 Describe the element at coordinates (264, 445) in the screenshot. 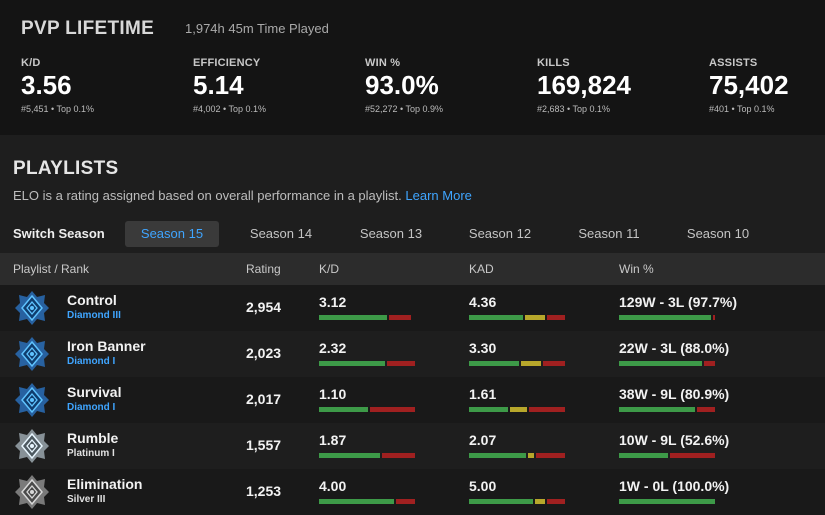

I see `playlist-rating: 1,557` at that location.